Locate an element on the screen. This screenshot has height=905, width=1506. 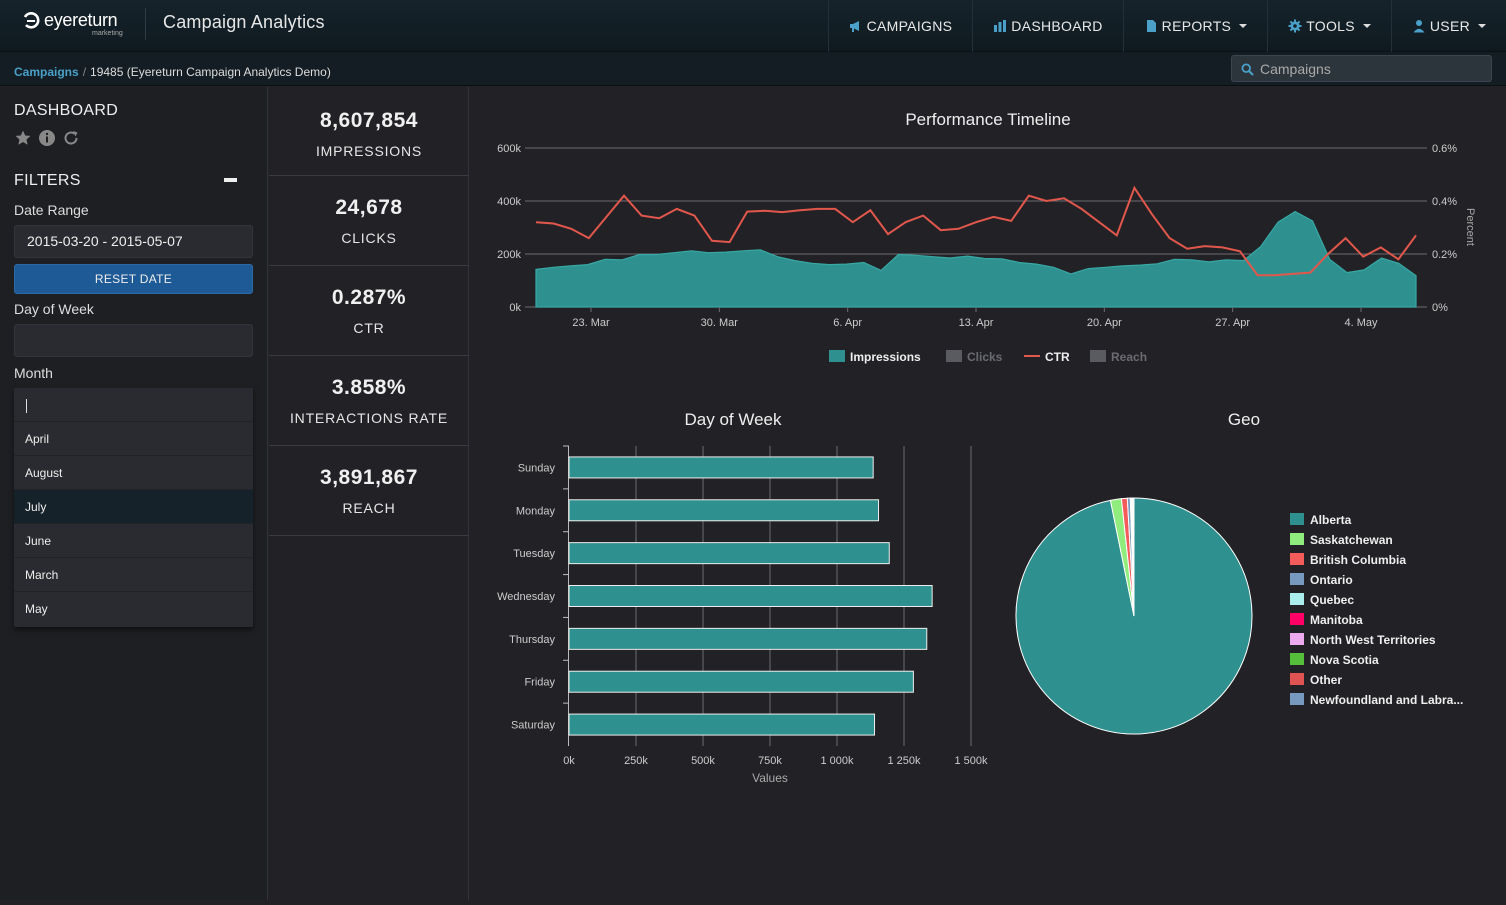
search-input is located at coordinates (1372, 69).